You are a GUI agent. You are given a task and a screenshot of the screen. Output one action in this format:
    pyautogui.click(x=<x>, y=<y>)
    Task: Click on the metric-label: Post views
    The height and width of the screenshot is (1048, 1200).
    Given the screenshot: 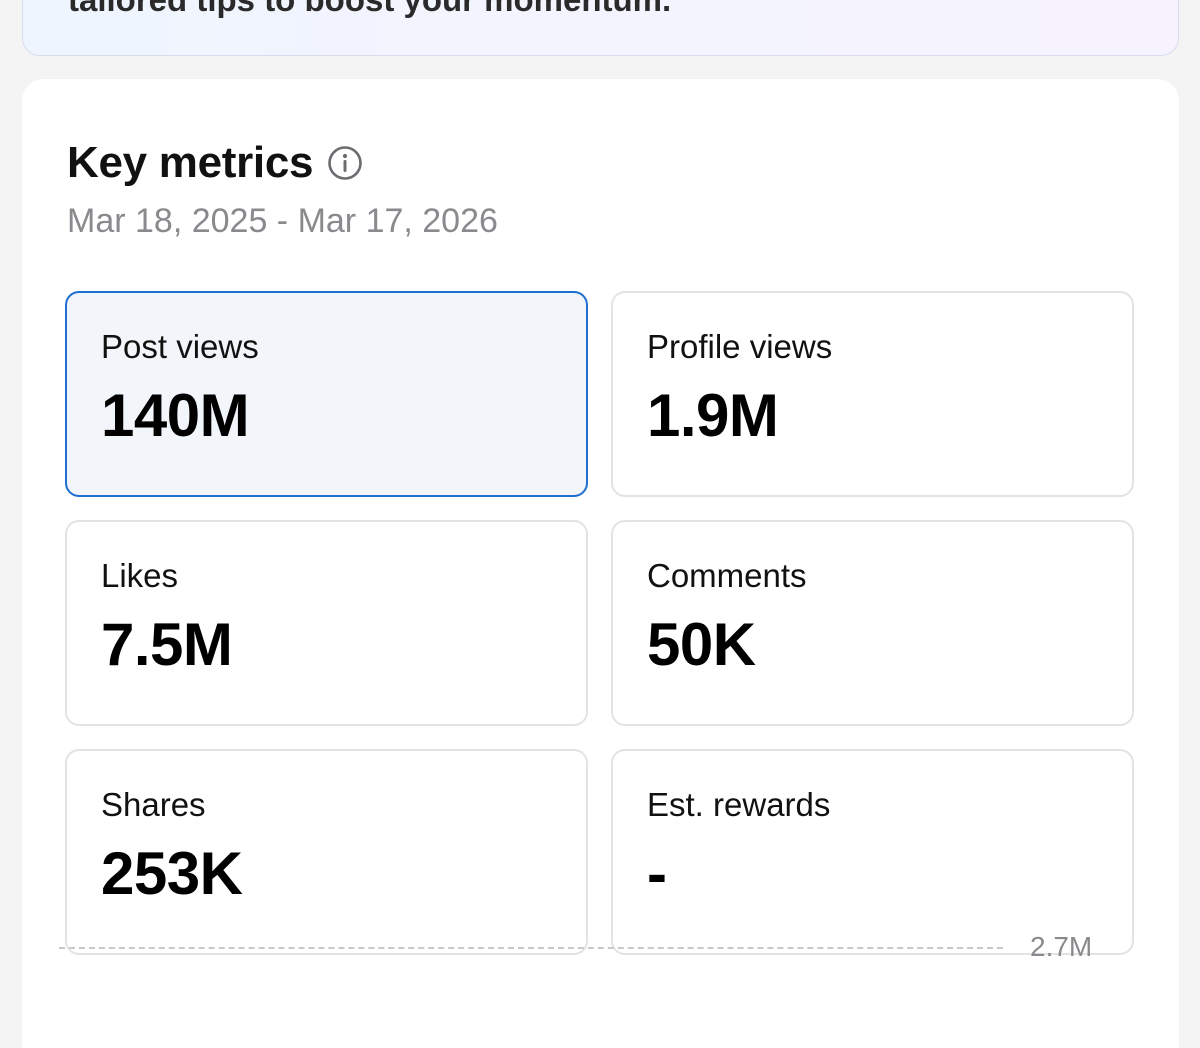 What is the action you would take?
    pyautogui.click(x=180, y=346)
    